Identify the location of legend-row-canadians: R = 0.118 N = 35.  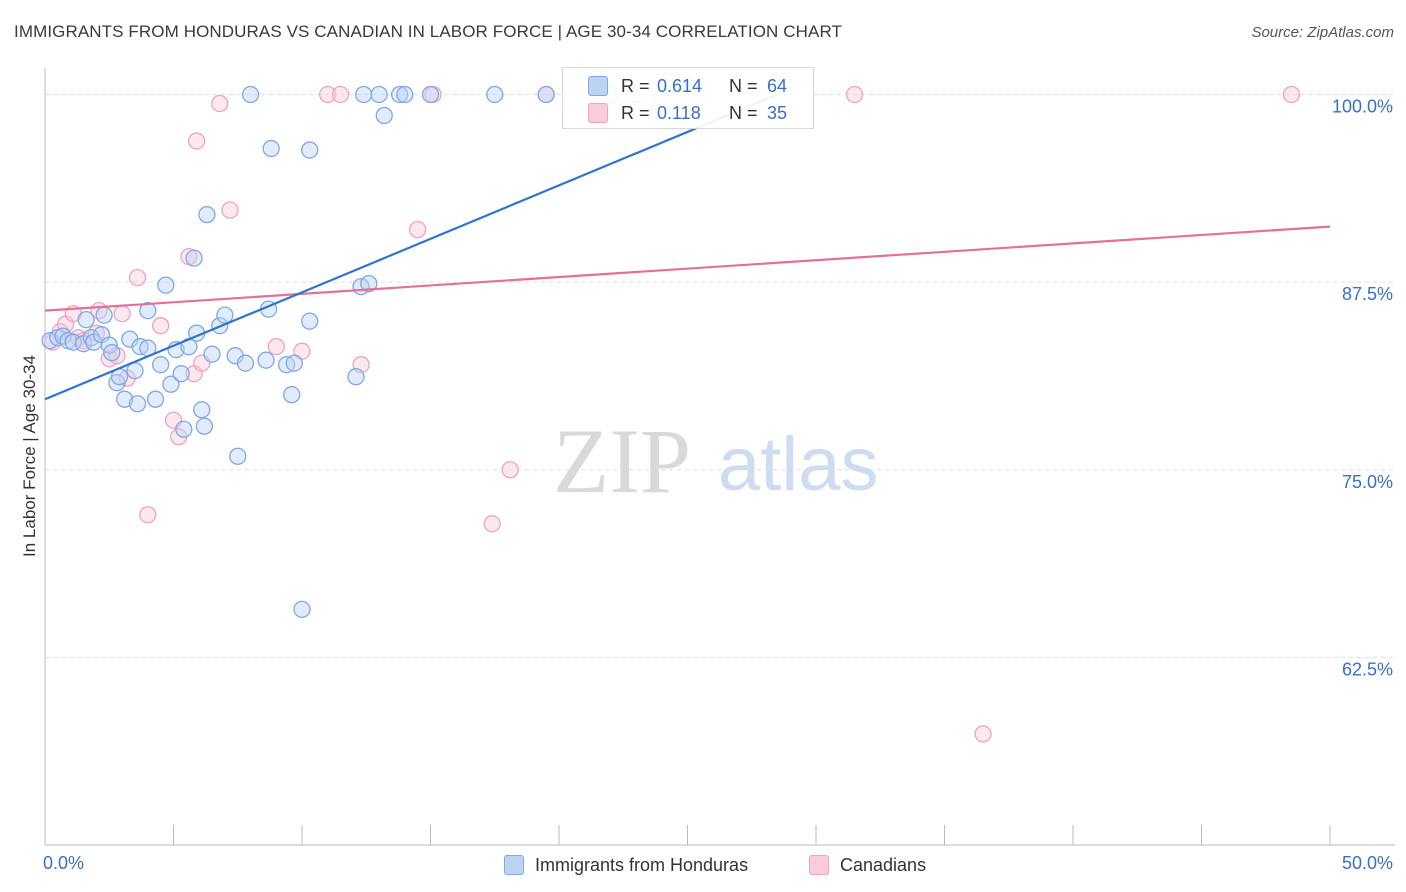
(687, 113).